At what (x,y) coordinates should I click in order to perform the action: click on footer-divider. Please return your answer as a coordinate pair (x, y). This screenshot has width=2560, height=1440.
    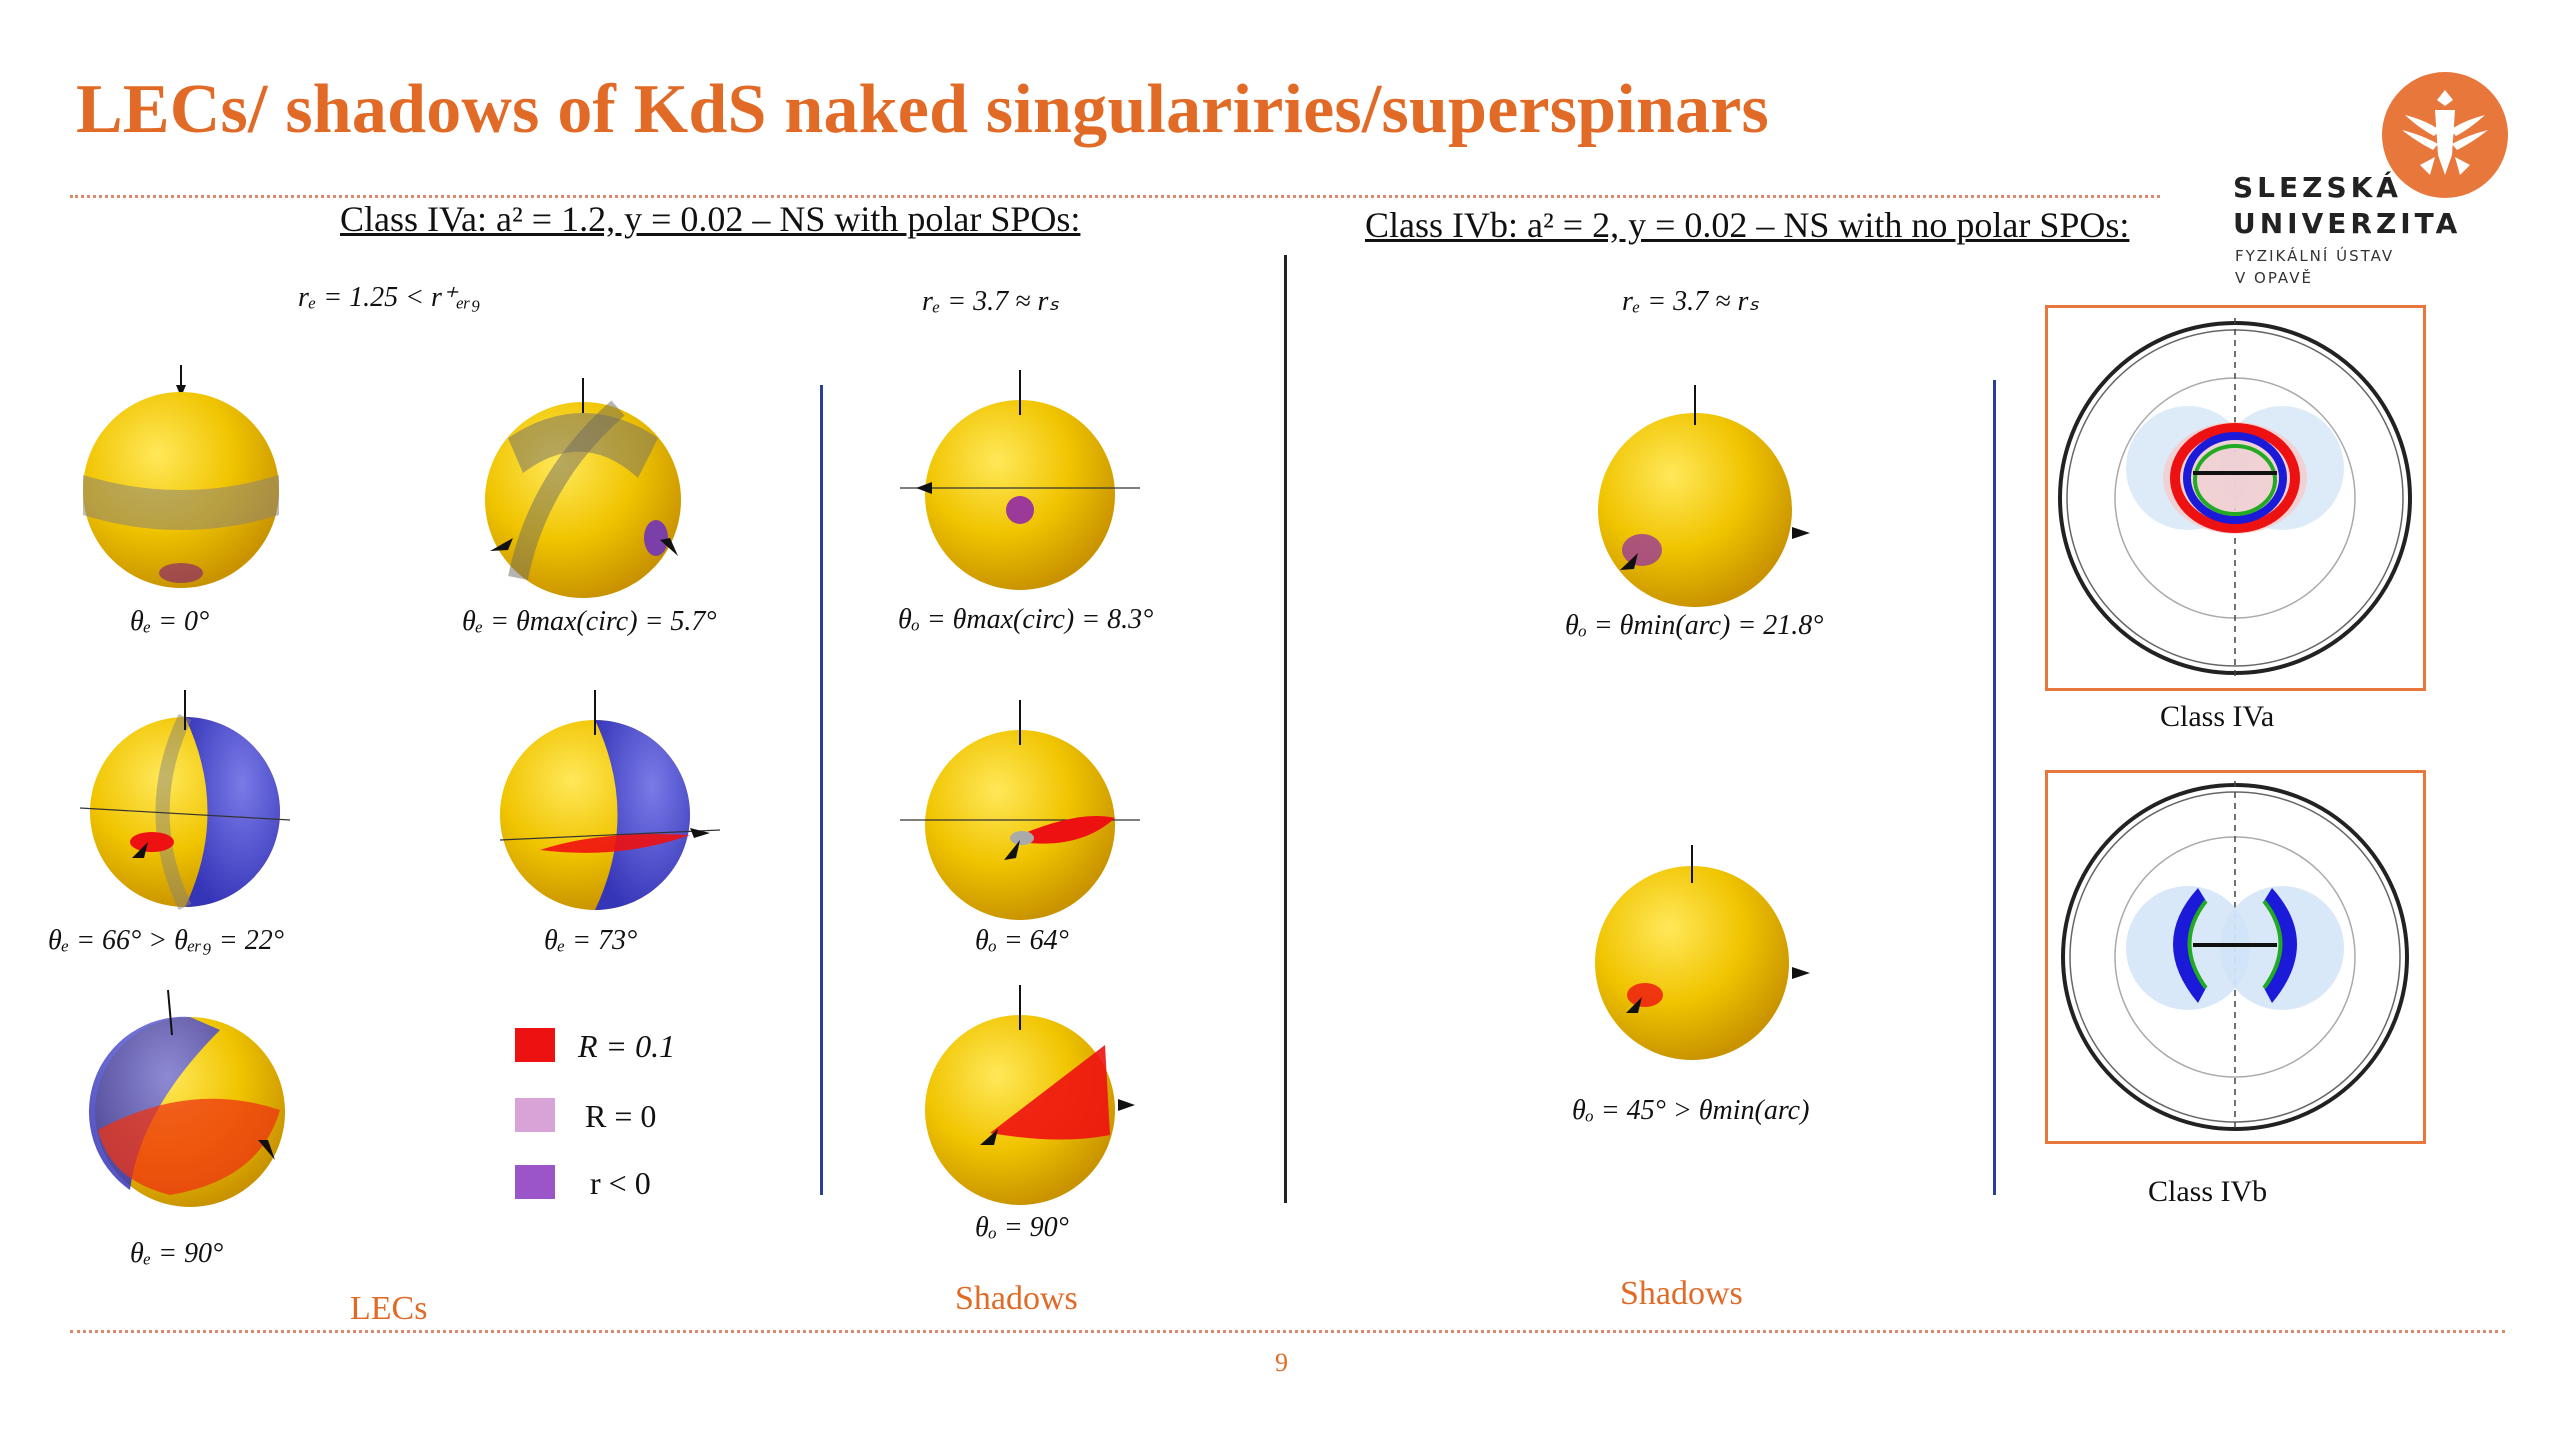
    Looking at the image, I should click on (1287, 1331).